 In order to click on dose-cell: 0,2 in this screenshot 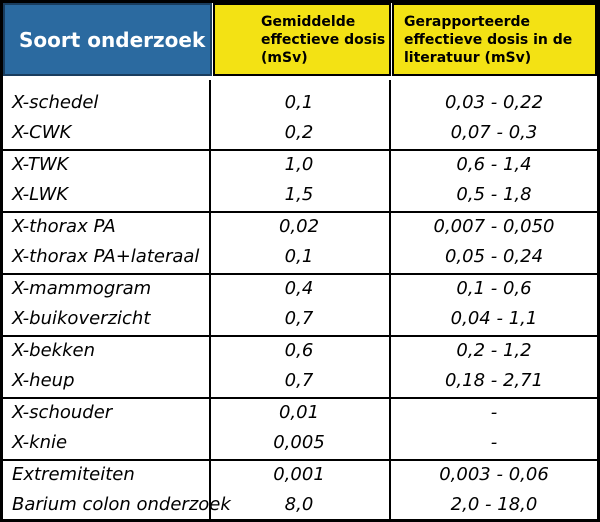, I will do `click(299, 132)`.